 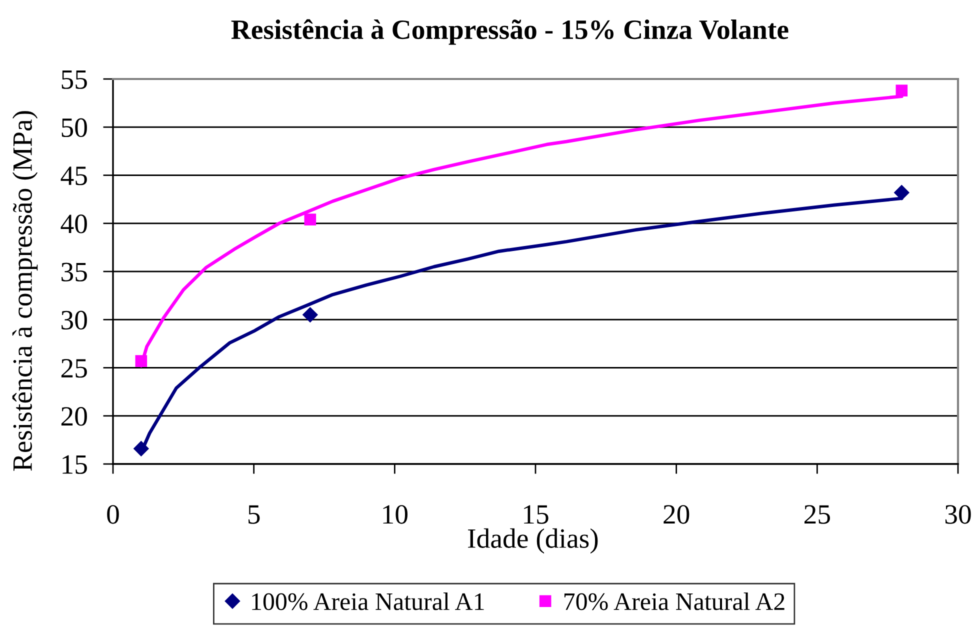 What do you see at coordinates (74, 272) in the screenshot?
I see `y-tick-label: 35` at bounding box center [74, 272].